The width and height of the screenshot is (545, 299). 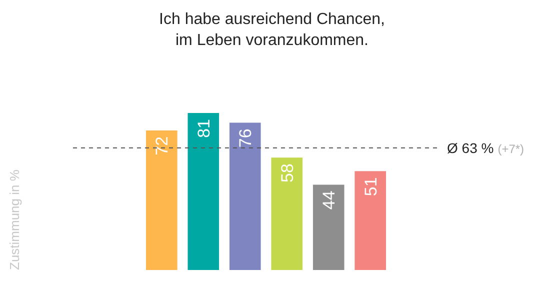 I want to click on data-label: 76, so click(x=246, y=138).